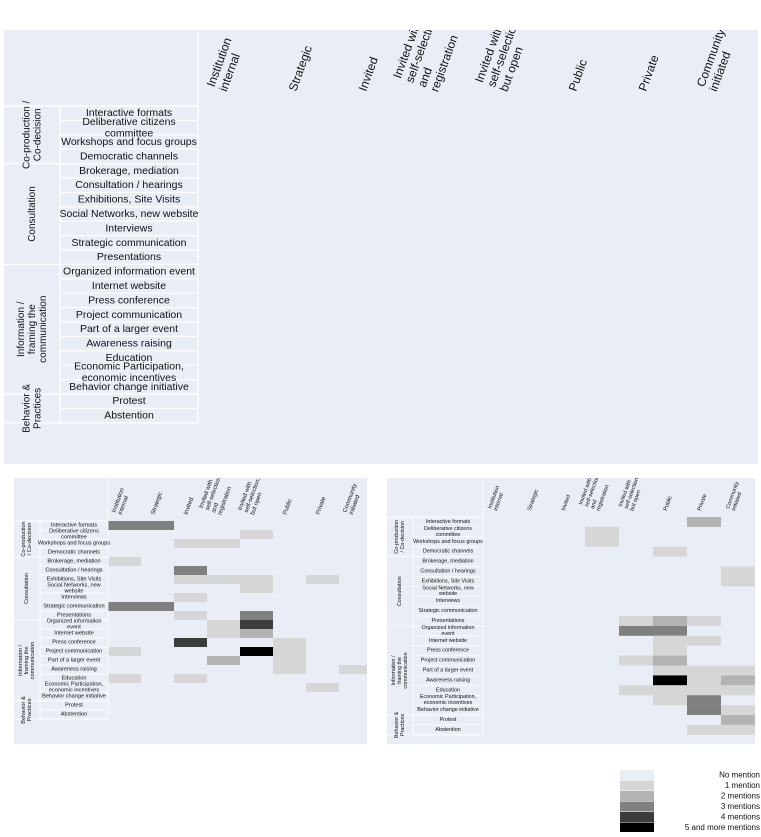  I want to click on row-label: Strategic communication, so click(73, 607).